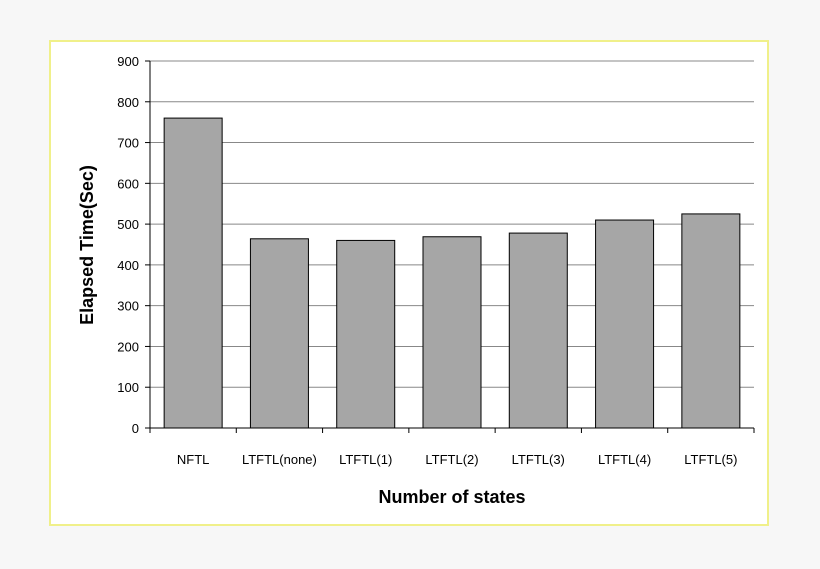  I want to click on y-tick-label: 700, so click(128, 143).